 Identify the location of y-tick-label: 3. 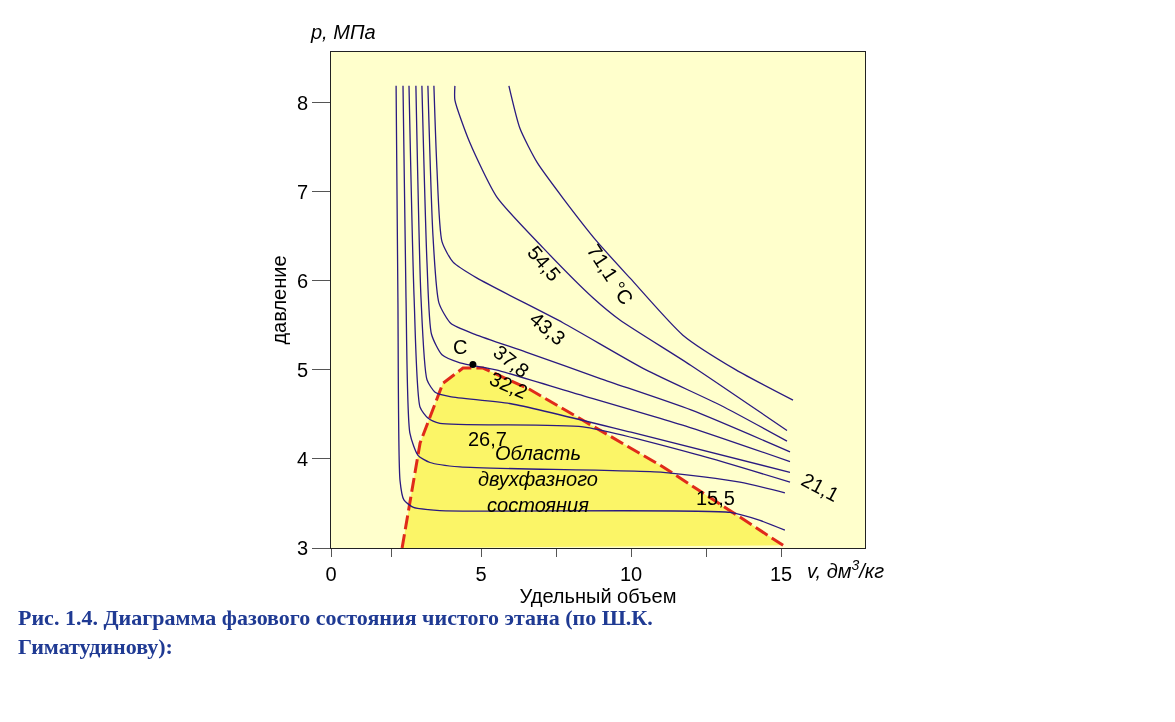
(302, 548).